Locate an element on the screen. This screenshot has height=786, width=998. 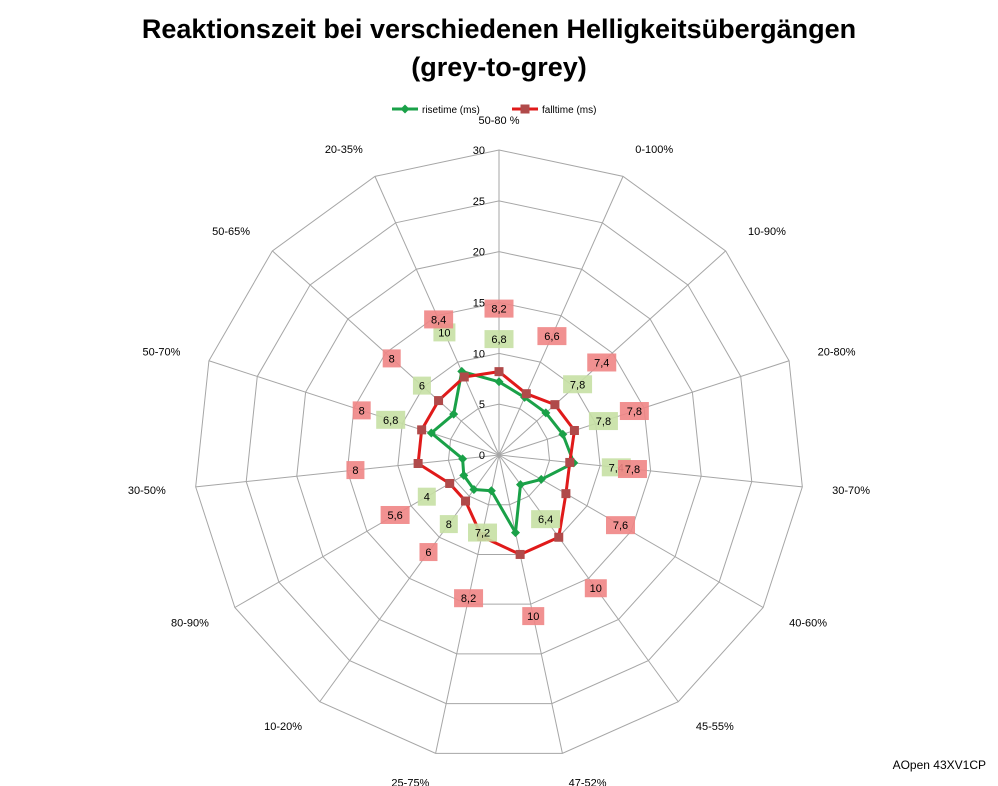
radial-tick-label: 0 is located at coordinates (482, 456).